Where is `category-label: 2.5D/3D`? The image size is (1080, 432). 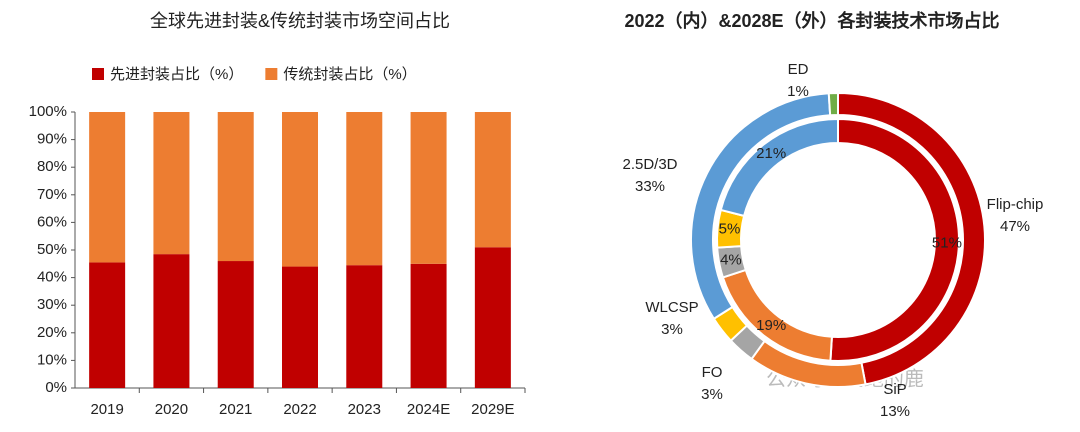
category-label: 2.5D/3D is located at coordinates (649, 164).